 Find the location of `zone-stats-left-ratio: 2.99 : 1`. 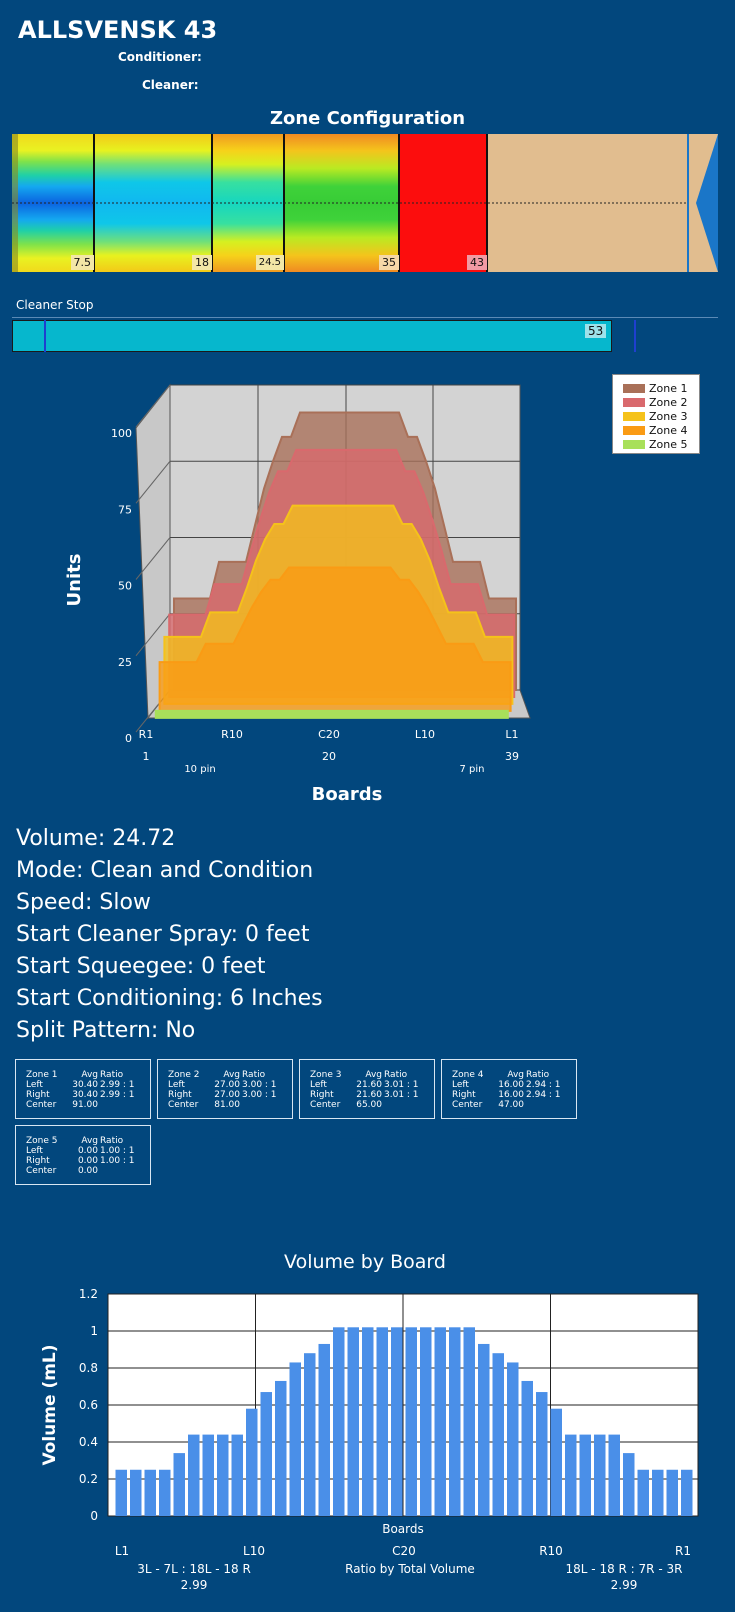

zone-stats-left-ratio: 2.99 : 1 is located at coordinates (117, 1085).